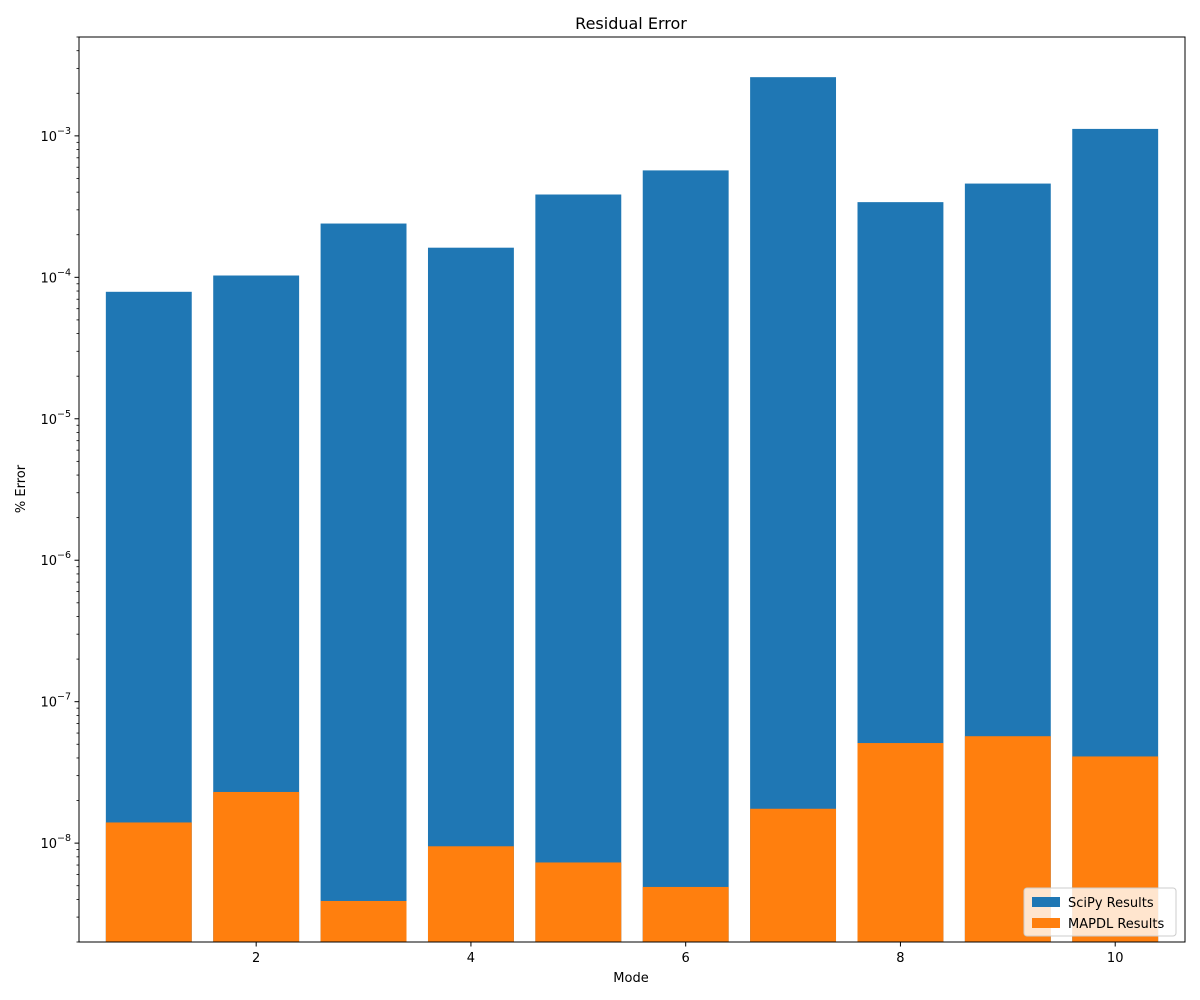 The image size is (1200, 1000). I want to click on chart-title: Residual Error, so click(631, 23).